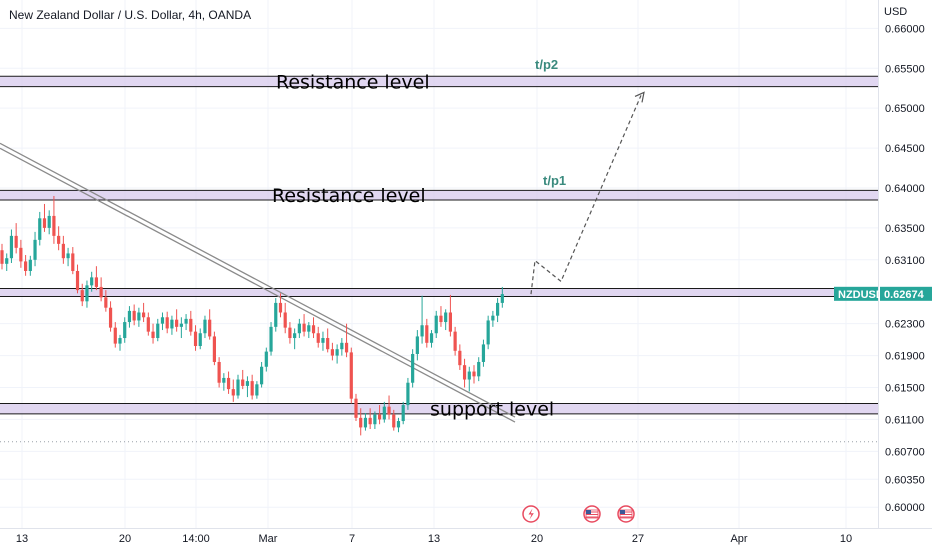 Image resolution: width=932 pixels, height=550 pixels. What do you see at coordinates (856, 293) in the screenshot?
I see `symbol-tag` at bounding box center [856, 293].